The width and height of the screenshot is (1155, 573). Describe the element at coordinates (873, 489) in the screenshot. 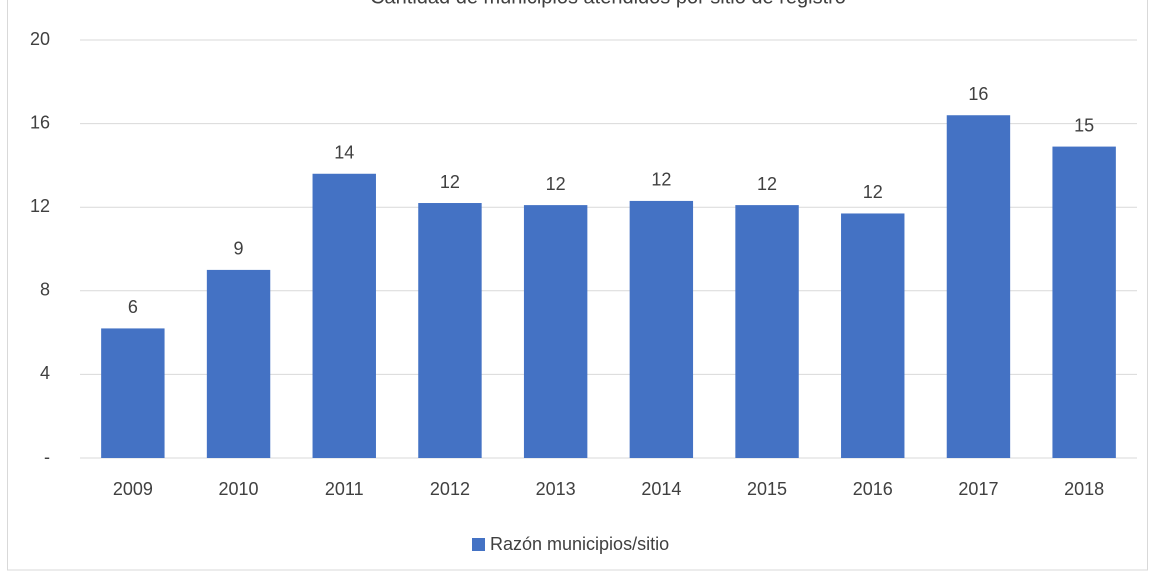

I see `x-tick-label: 2016` at that location.